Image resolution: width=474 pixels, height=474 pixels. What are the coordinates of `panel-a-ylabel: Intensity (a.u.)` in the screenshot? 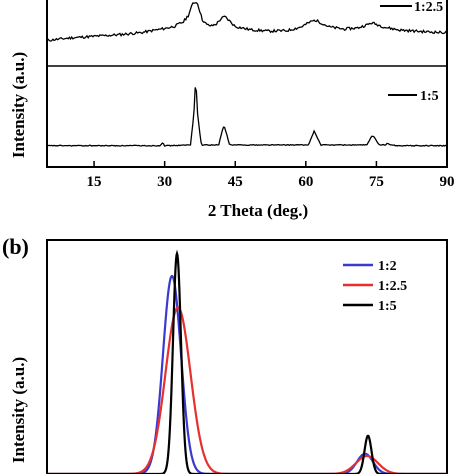 It's located at (18, 105).